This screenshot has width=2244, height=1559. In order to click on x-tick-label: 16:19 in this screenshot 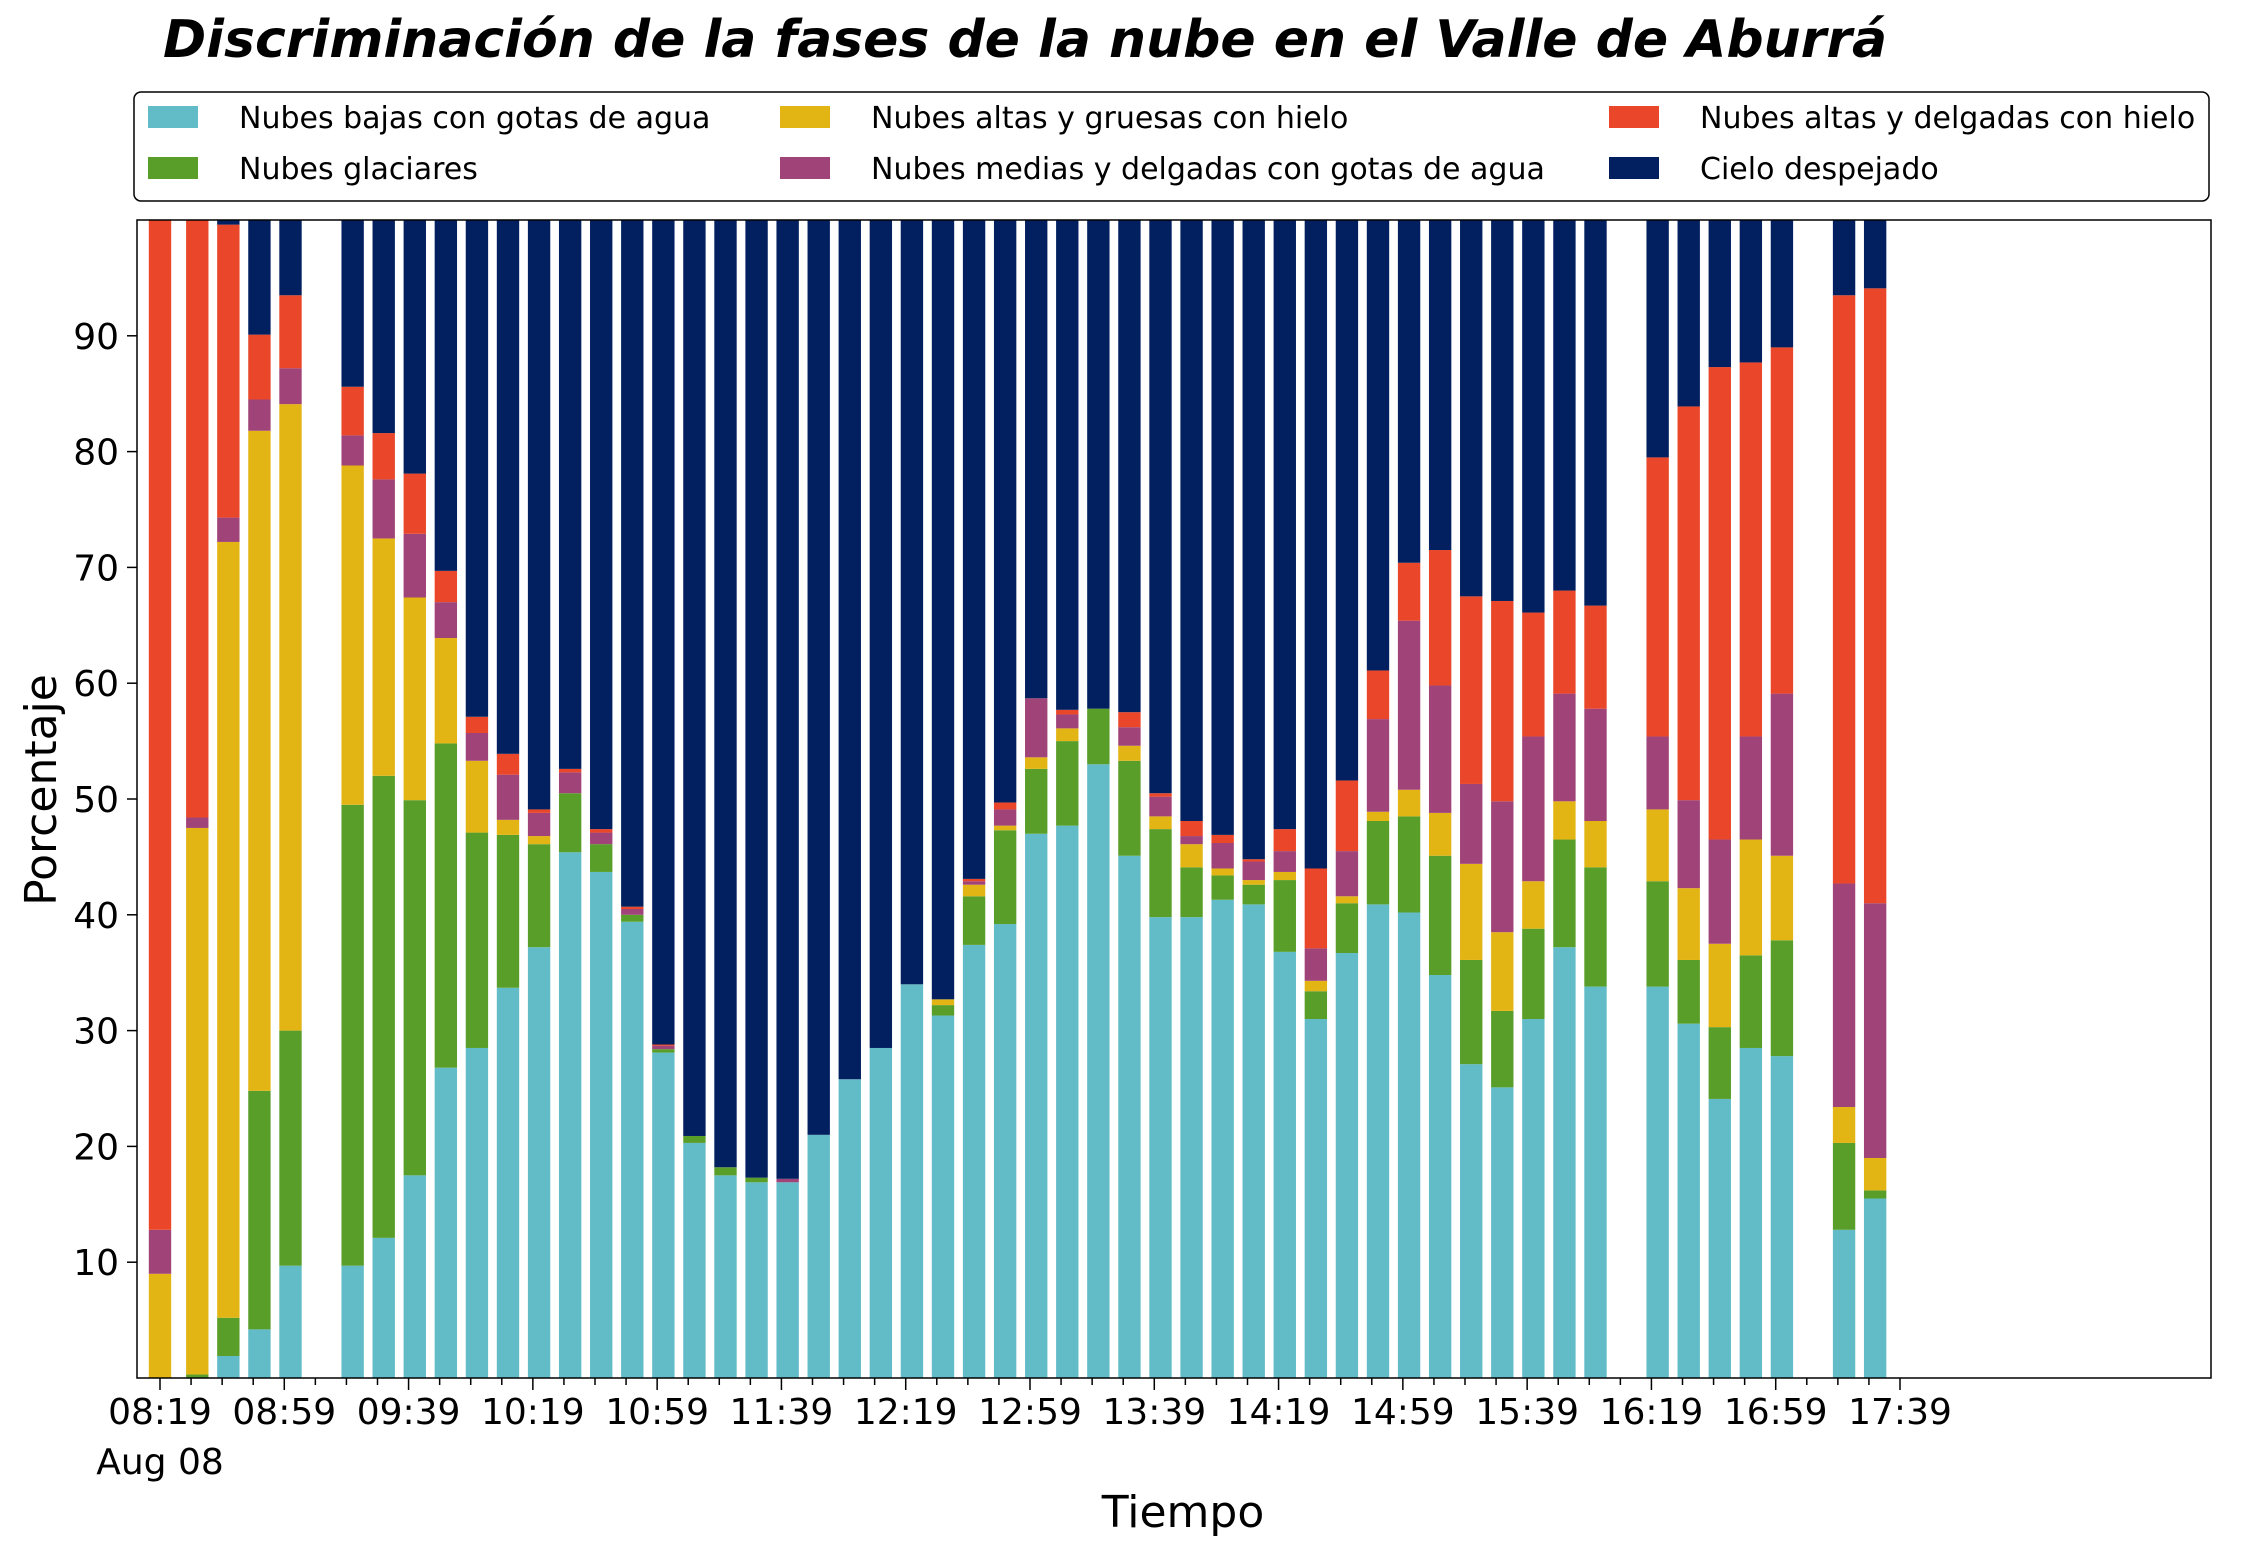, I will do `click(1652, 1412)`.